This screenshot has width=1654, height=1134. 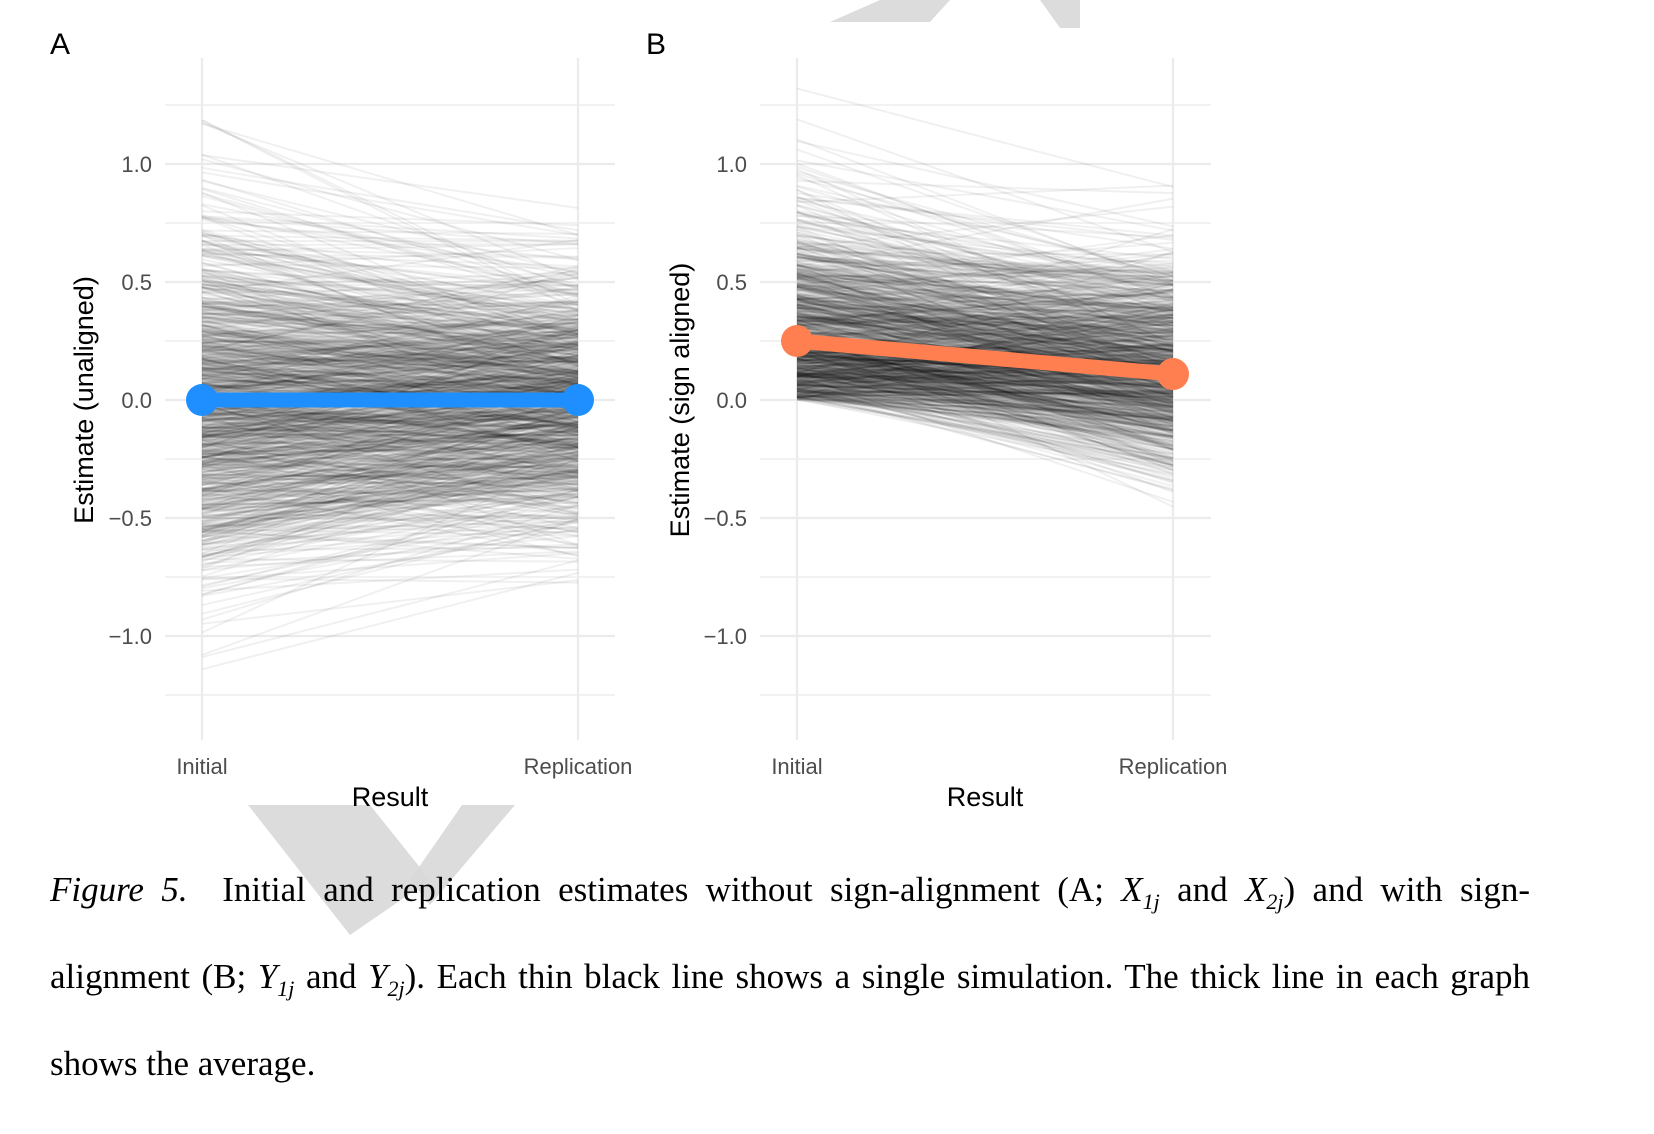 I want to click on caption-var-y2: Y, so click(x=378, y=976).